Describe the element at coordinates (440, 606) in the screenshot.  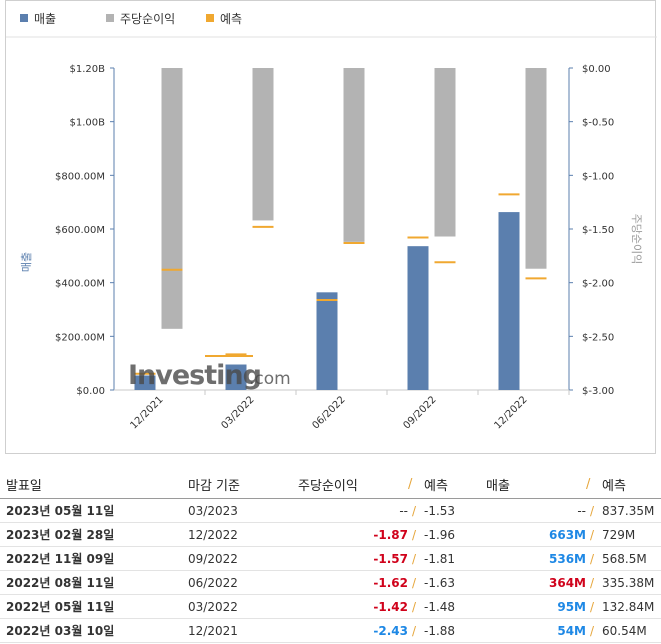
I see `cell-eps-forecast: -1.48` at that location.